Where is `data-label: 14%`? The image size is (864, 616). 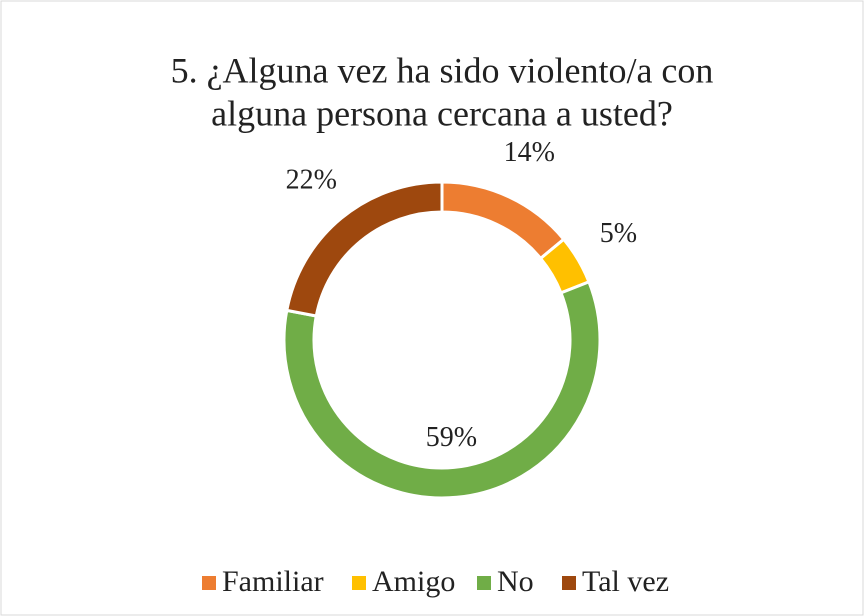
data-label: 14% is located at coordinates (529, 152).